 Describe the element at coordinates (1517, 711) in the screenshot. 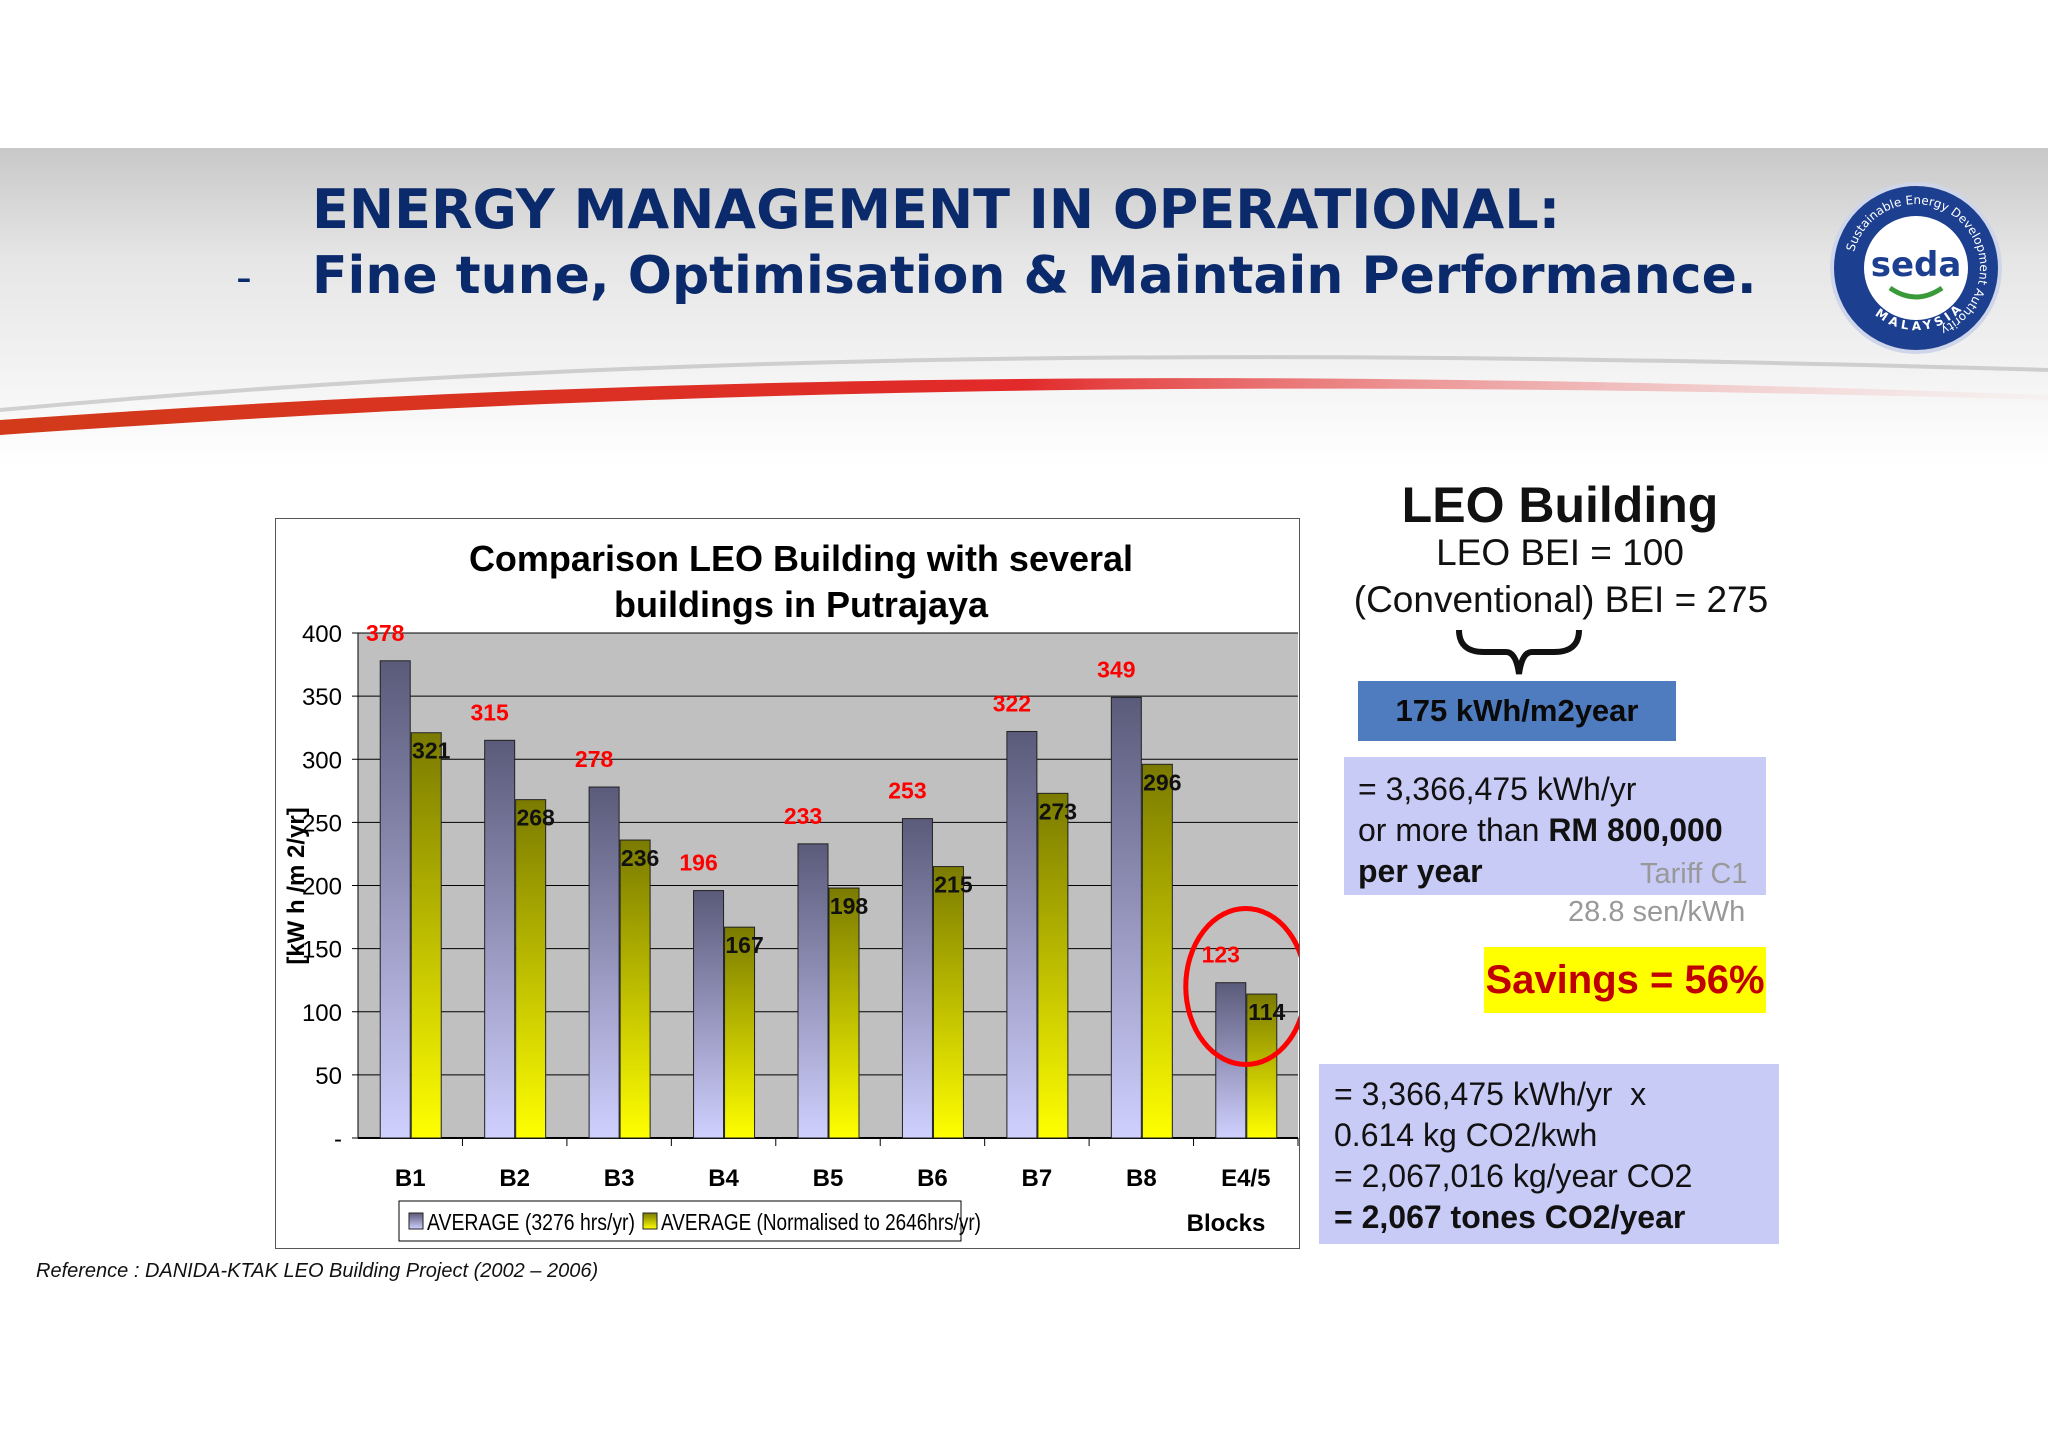

I see `difference-box: 175 kWh/m2year` at that location.